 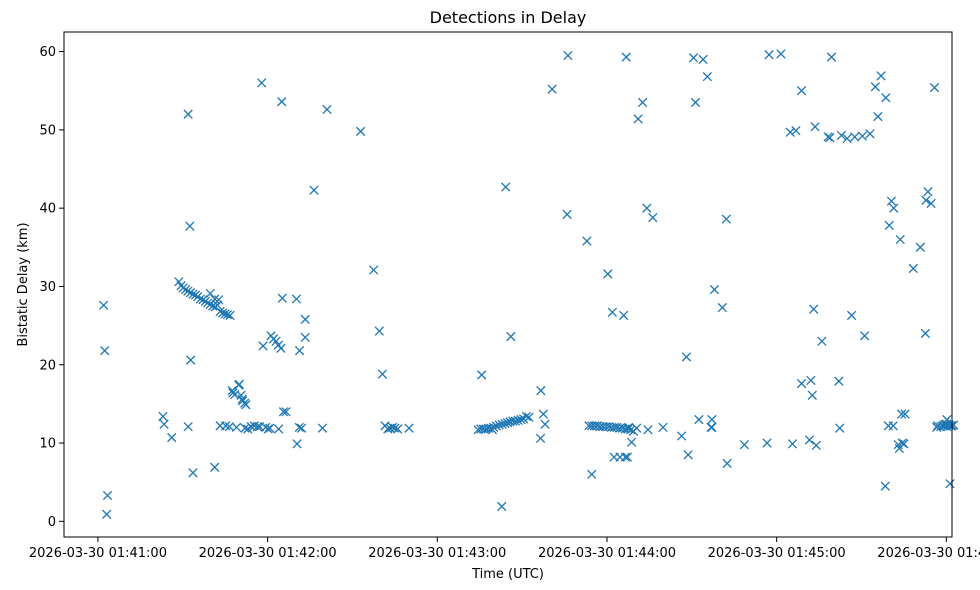 What do you see at coordinates (507, 574) in the screenshot?
I see `x-axis-label: Time (UTC)` at bounding box center [507, 574].